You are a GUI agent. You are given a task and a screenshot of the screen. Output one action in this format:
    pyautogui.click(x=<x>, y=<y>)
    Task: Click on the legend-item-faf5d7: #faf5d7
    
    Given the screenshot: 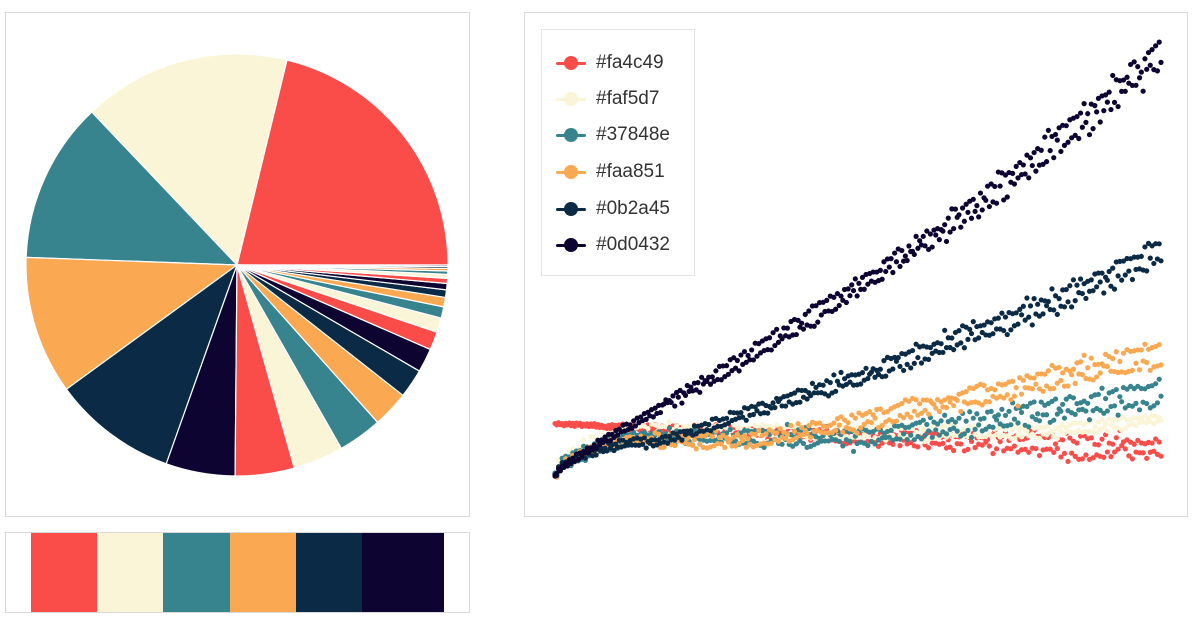 What is the action you would take?
    pyautogui.click(x=607, y=99)
    